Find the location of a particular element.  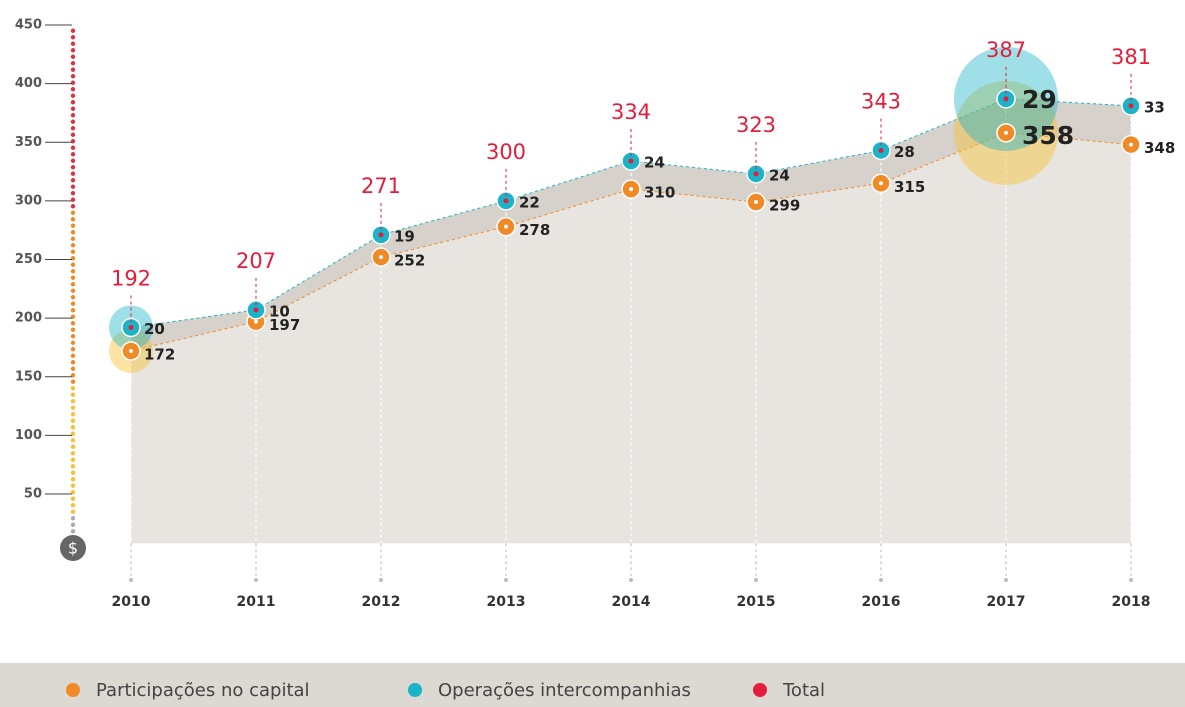

total-label: 334 is located at coordinates (631, 112).